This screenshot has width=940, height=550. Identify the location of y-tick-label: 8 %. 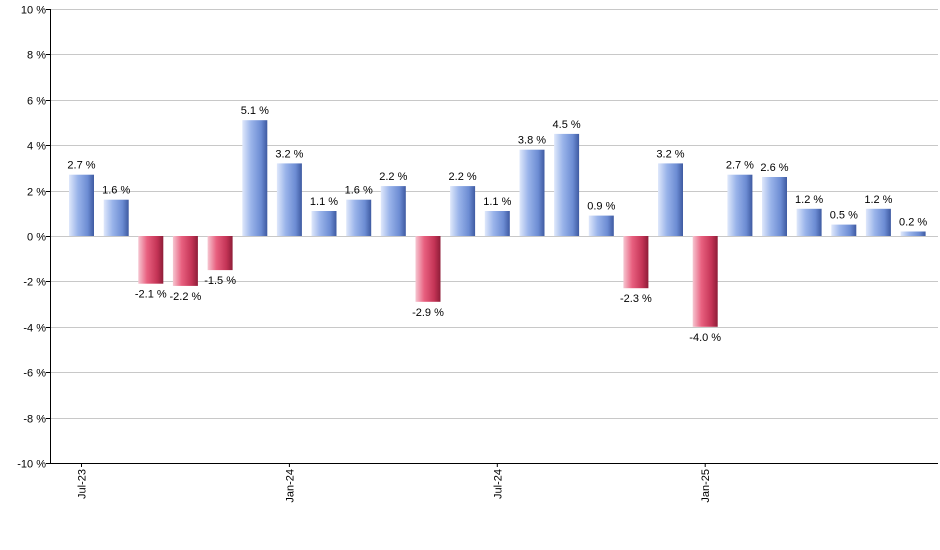
(36, 56).